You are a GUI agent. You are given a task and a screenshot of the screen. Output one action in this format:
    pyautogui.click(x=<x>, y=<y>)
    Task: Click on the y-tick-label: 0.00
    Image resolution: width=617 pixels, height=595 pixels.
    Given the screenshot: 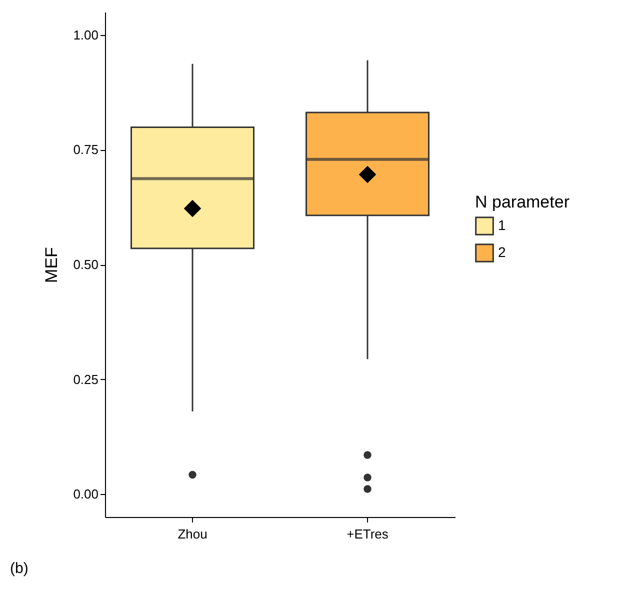 What is the action you would take?
    pyautogui.click(x=85, y=494)
    